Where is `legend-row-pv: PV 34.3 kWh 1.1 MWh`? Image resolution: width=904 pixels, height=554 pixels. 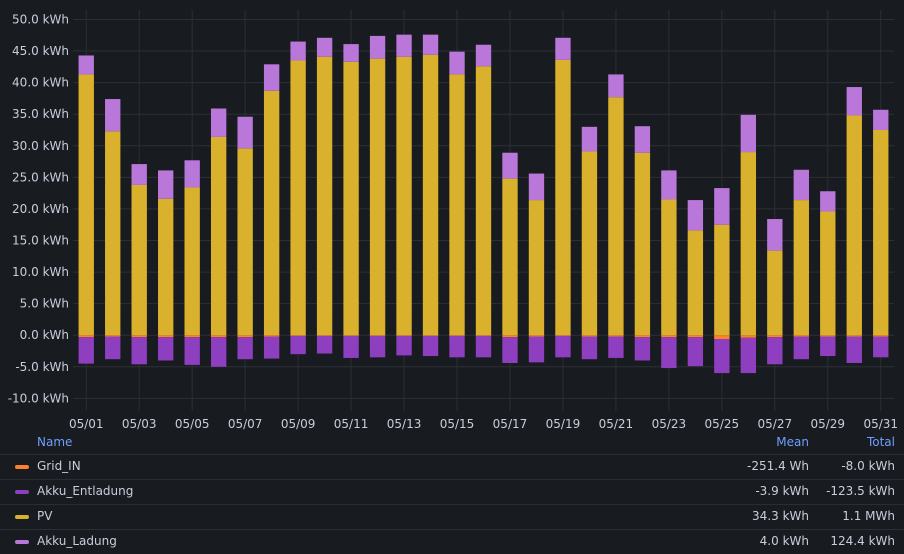
legend-row-pv: PV 34.3 kWh 1.1 MWh is located at coordinates (452, 516).